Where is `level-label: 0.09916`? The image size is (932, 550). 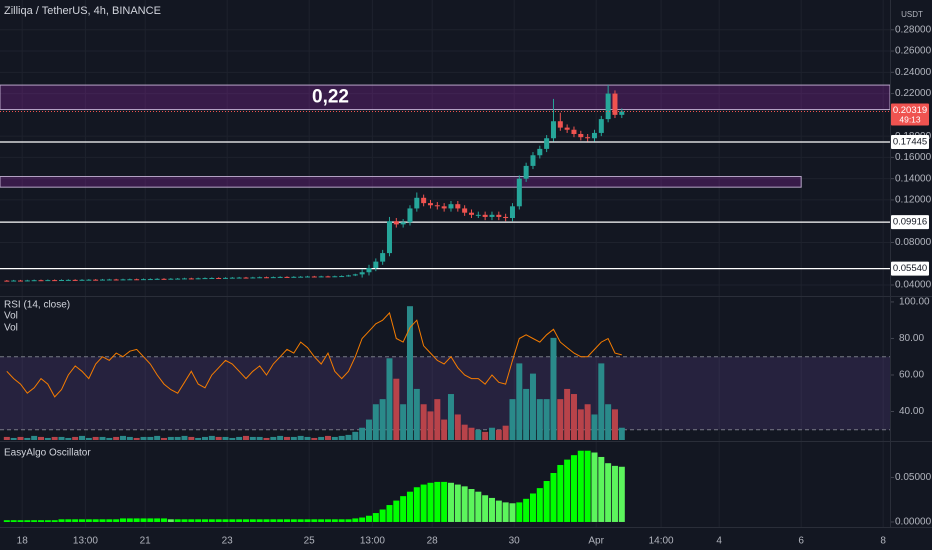 level-label: 0.09916 is located at coordinates (910, 222).